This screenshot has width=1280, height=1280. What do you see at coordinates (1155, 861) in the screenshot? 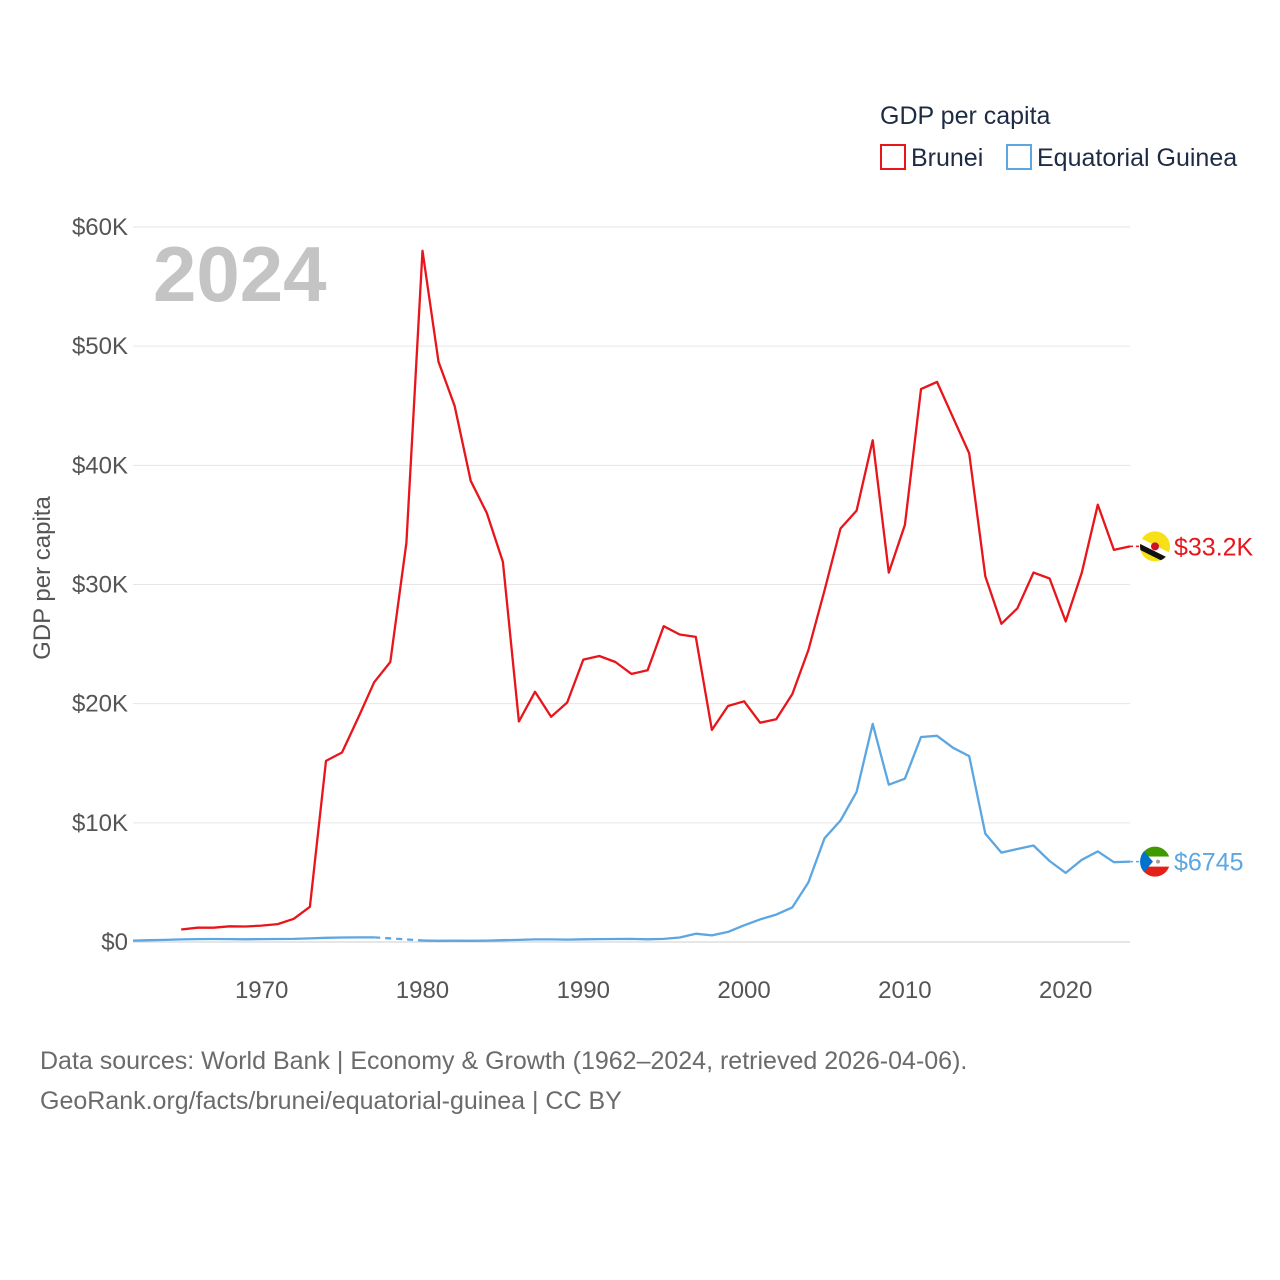
I see `equatorial-guinea-flag-icon` at bounding box center [1155, 861].